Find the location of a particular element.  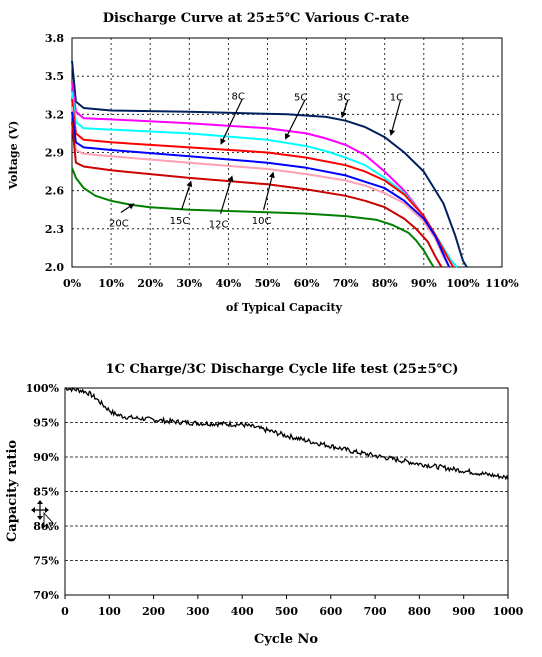

discharge-y-ticks: 2.0 2.3 2.6 2.9 3.2 3.5 3.8 is located at coordinates (54, 153).